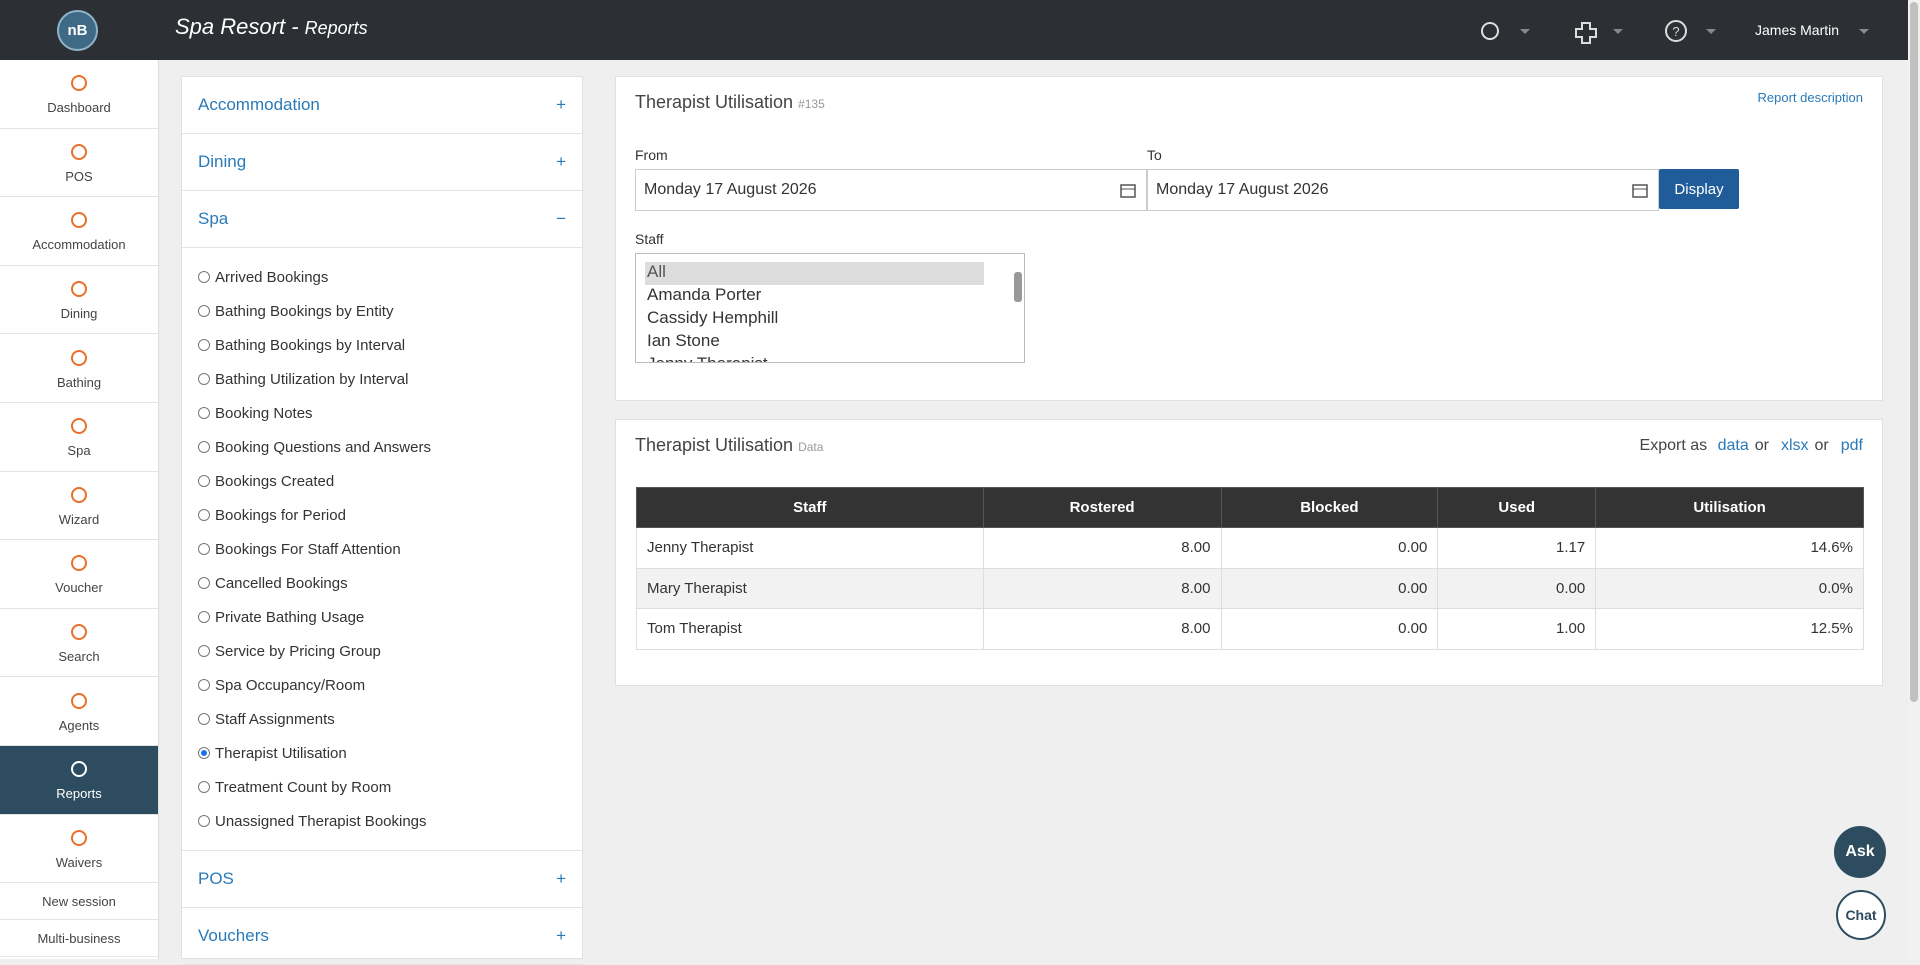  What do you see at coordinates (382, 719) in the screenshot?
I see `report-radio: Staff Assignments` at bounding box center [382, 719].